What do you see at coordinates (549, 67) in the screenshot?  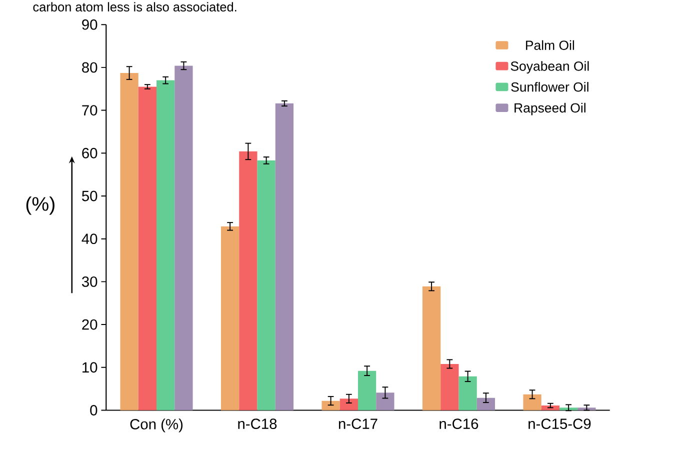 I see `legend-label: Soyabean Oil` at bounding box center [549, 67].